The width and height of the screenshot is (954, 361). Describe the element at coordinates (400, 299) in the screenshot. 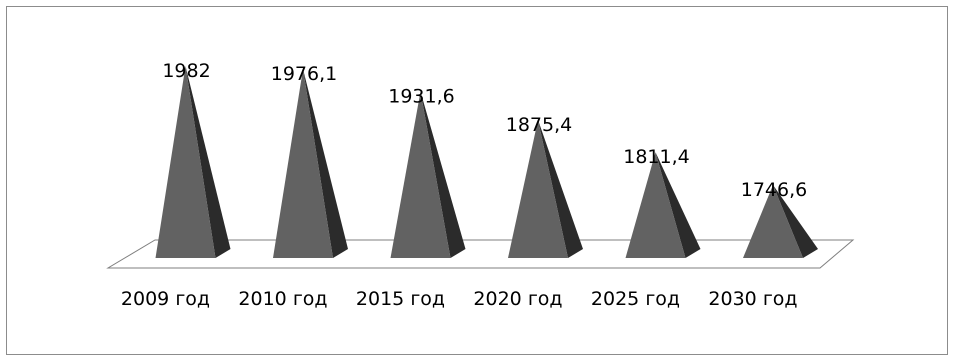

I see `category-tick-label: 2015 год` at that location.